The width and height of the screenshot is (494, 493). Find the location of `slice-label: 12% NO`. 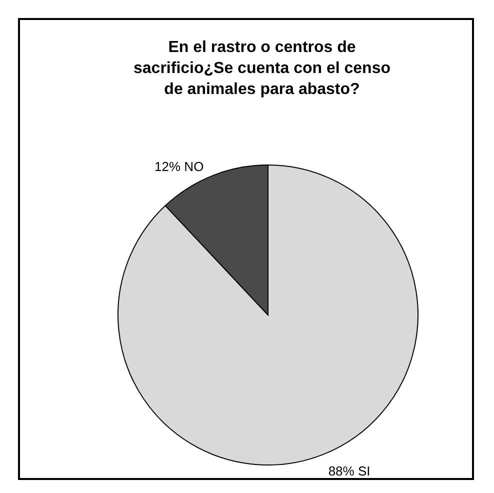

slice-label: 12% NO is located at coordinates (179, 166).